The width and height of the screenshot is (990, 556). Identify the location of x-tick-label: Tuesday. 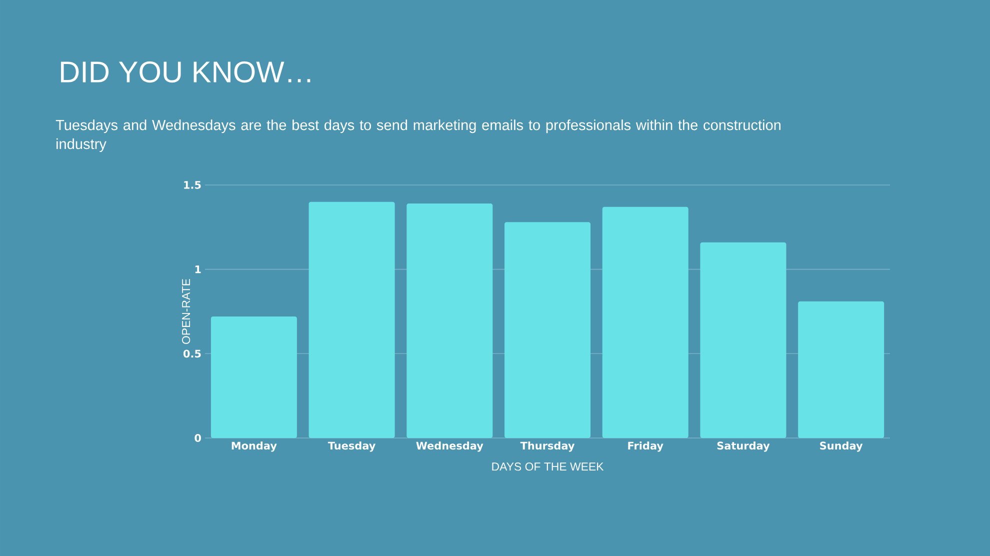
(352, 447).